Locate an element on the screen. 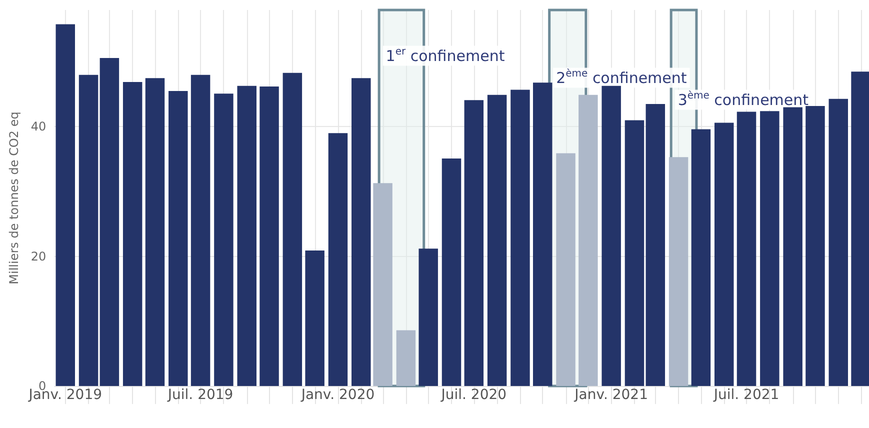 This screenshot has width=869, height=428. x-tick-label: Janv. 2020 is located at coordinates (337, 395).